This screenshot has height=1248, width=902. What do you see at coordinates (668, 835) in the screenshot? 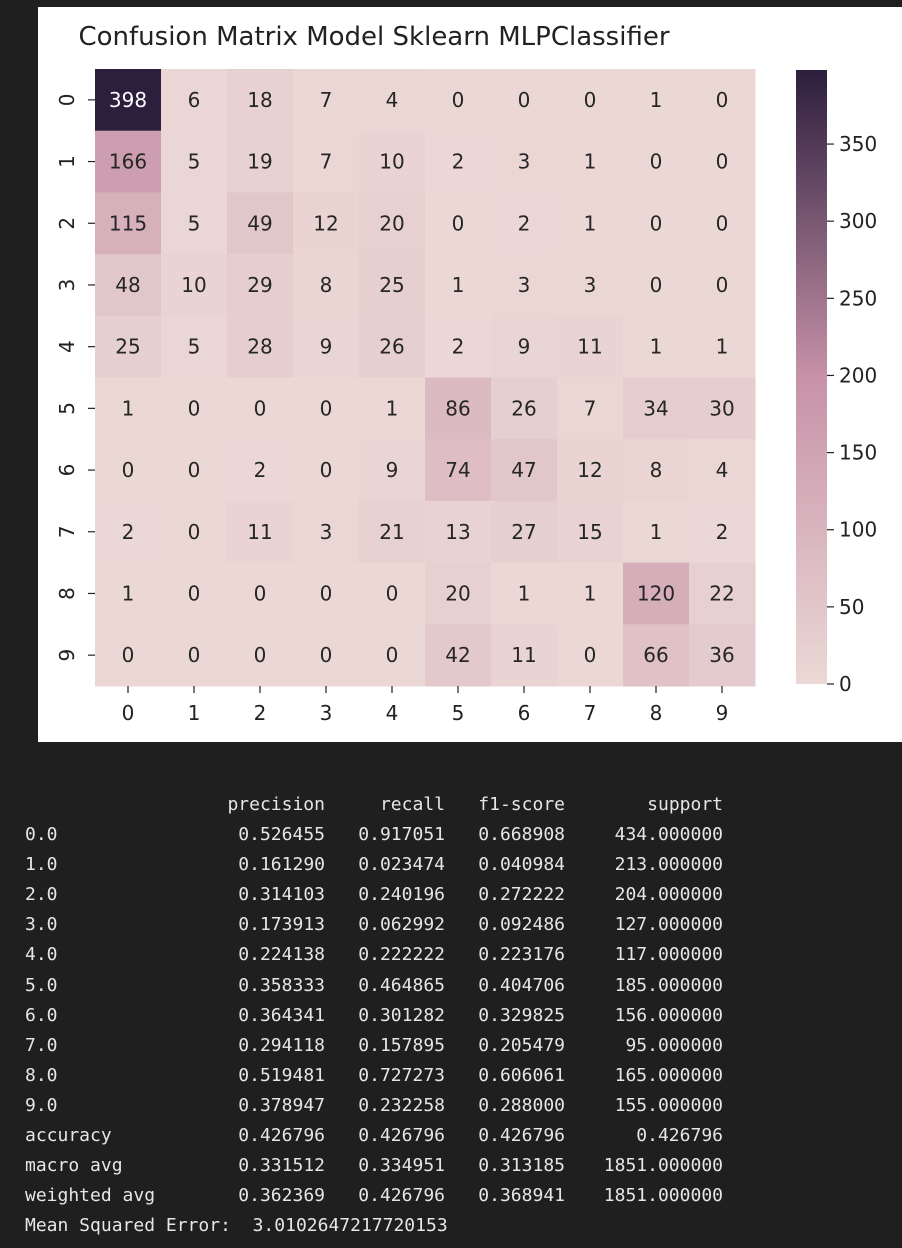
I see `report-cell-support: 434.000000` at bounding box center [668, 835].